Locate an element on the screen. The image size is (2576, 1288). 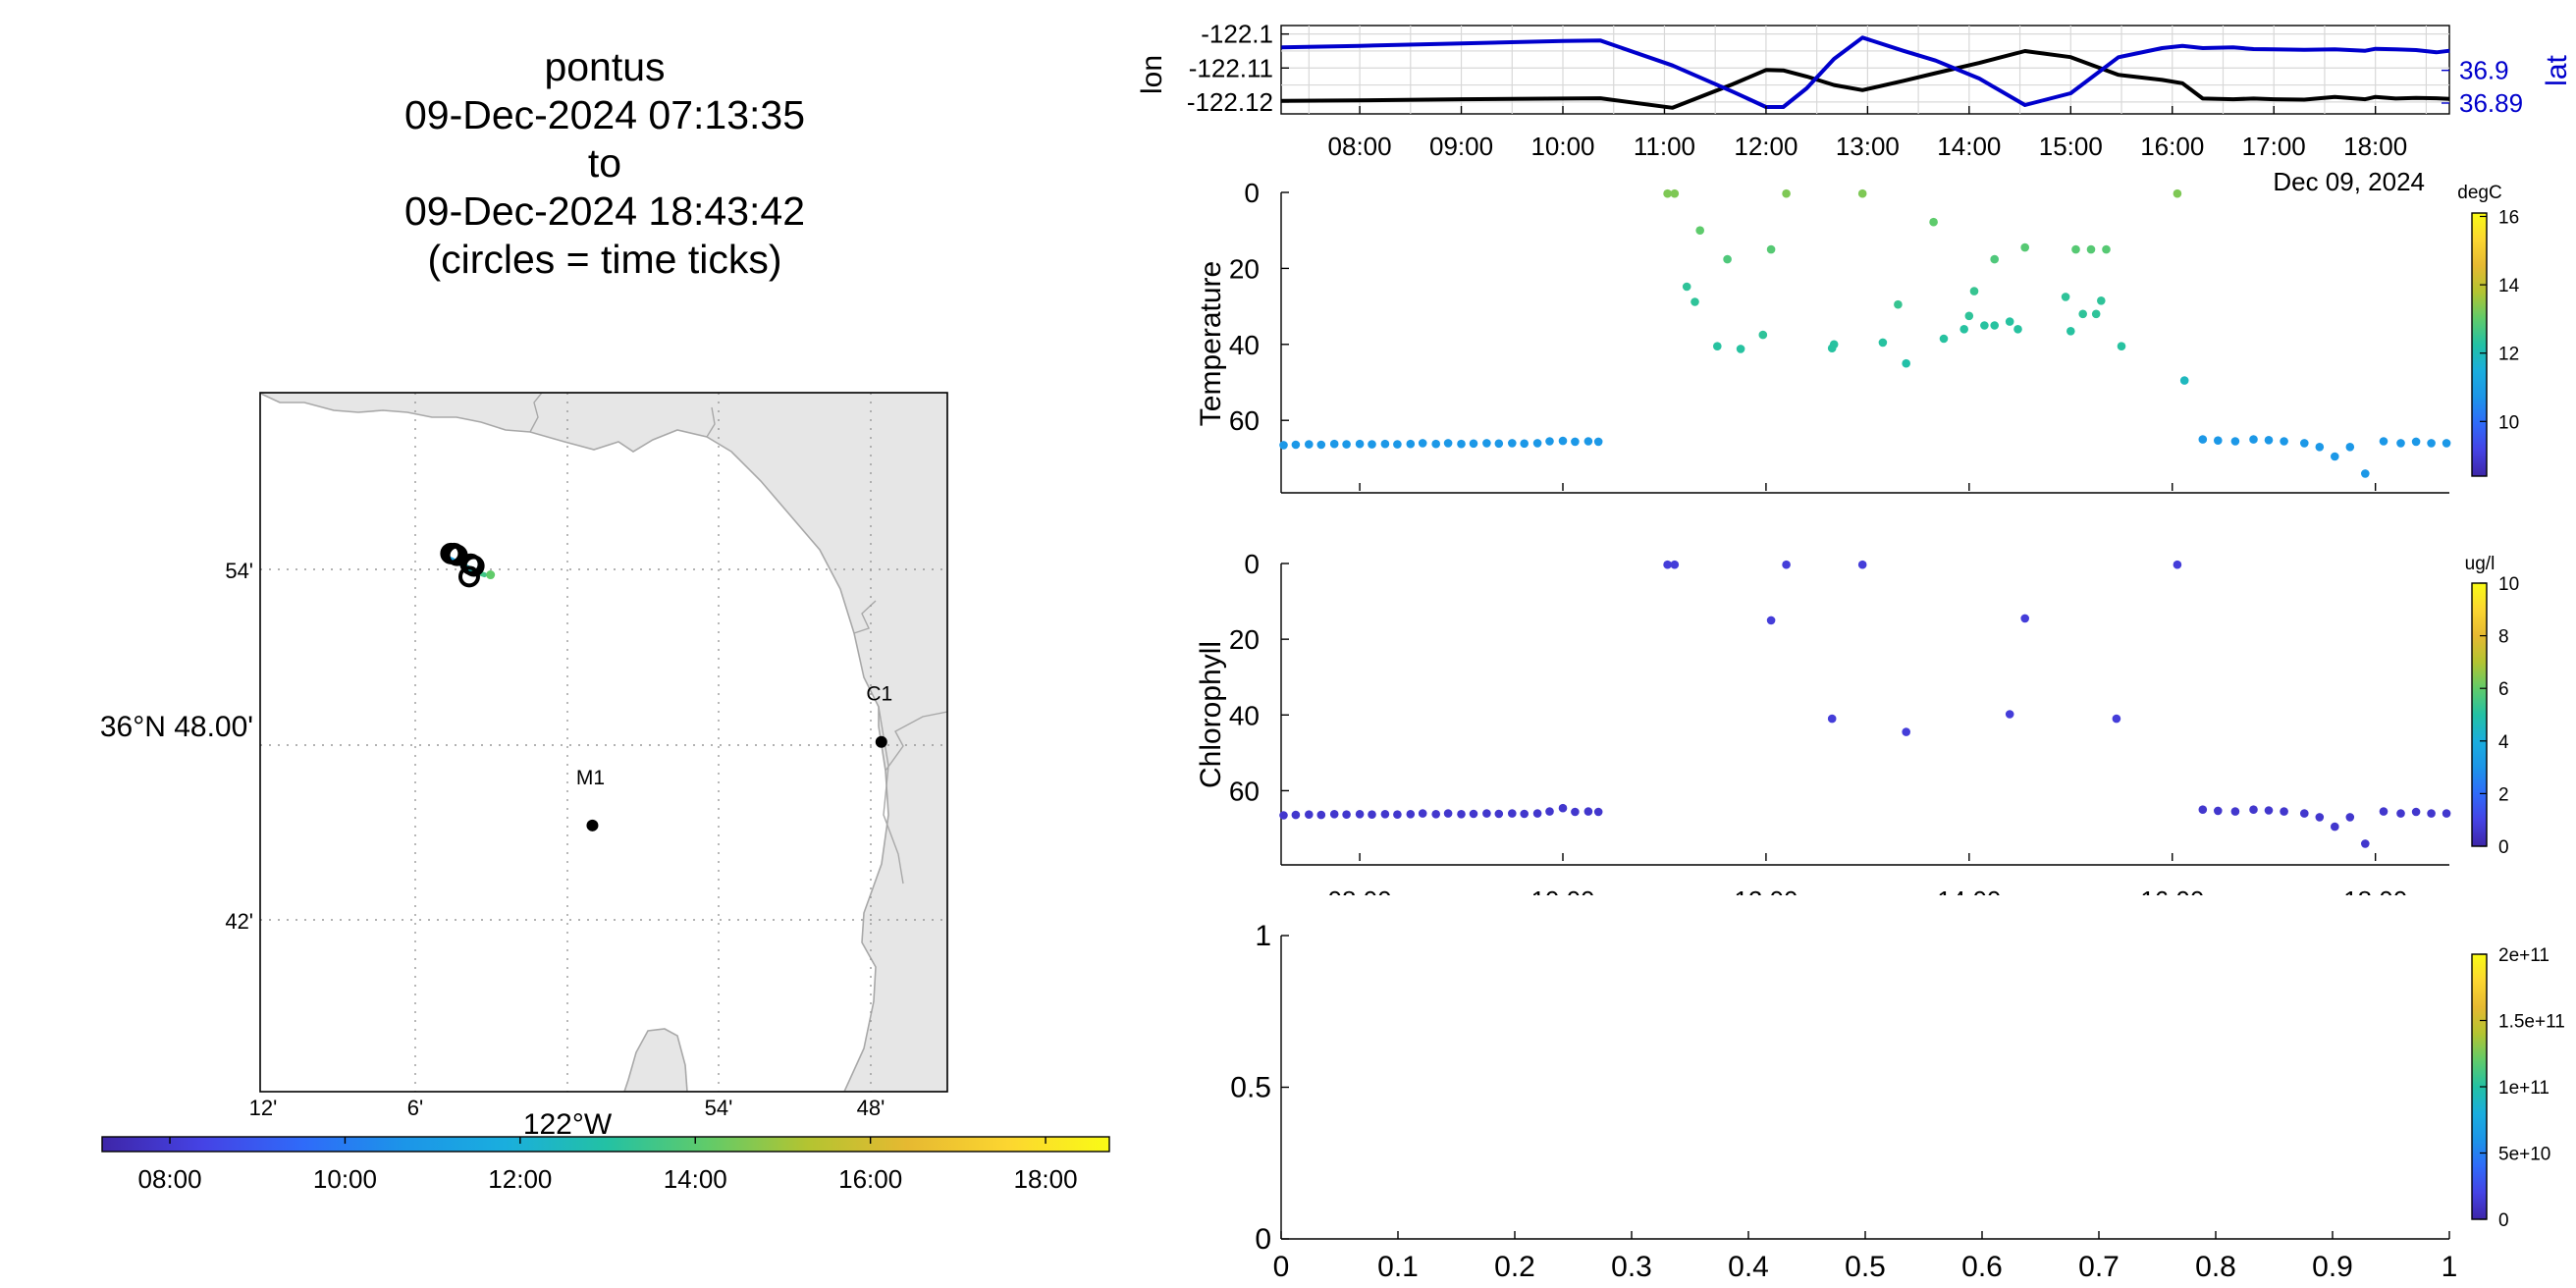
colorbar-tick-label: 1e+11 is located at coordinates (2523, 1088).